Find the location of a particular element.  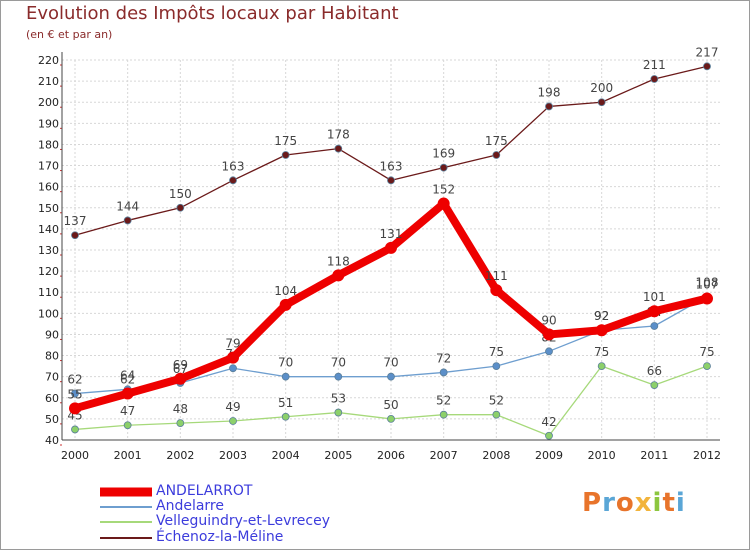

data-label-andelarrot: 90 is located at coordinates (548, 320).